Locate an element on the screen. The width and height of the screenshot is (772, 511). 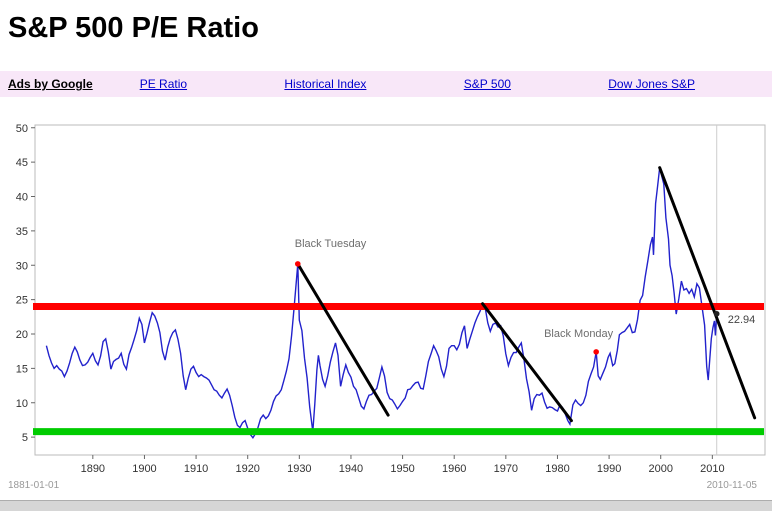
ads-by-google-link: Ads by Google is located at coordinates (50, 84).